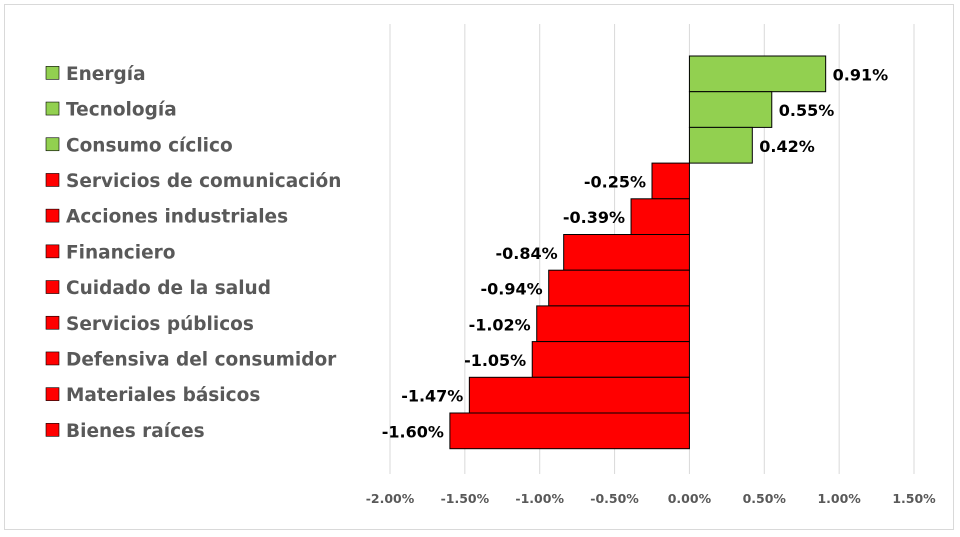 The width and height of the screenshot is (960, 537). What do you see at coordinates (203, 181) in the screenshot?
I see `legend-label: Servicios de comunicación` at bounding box center [203, 181].